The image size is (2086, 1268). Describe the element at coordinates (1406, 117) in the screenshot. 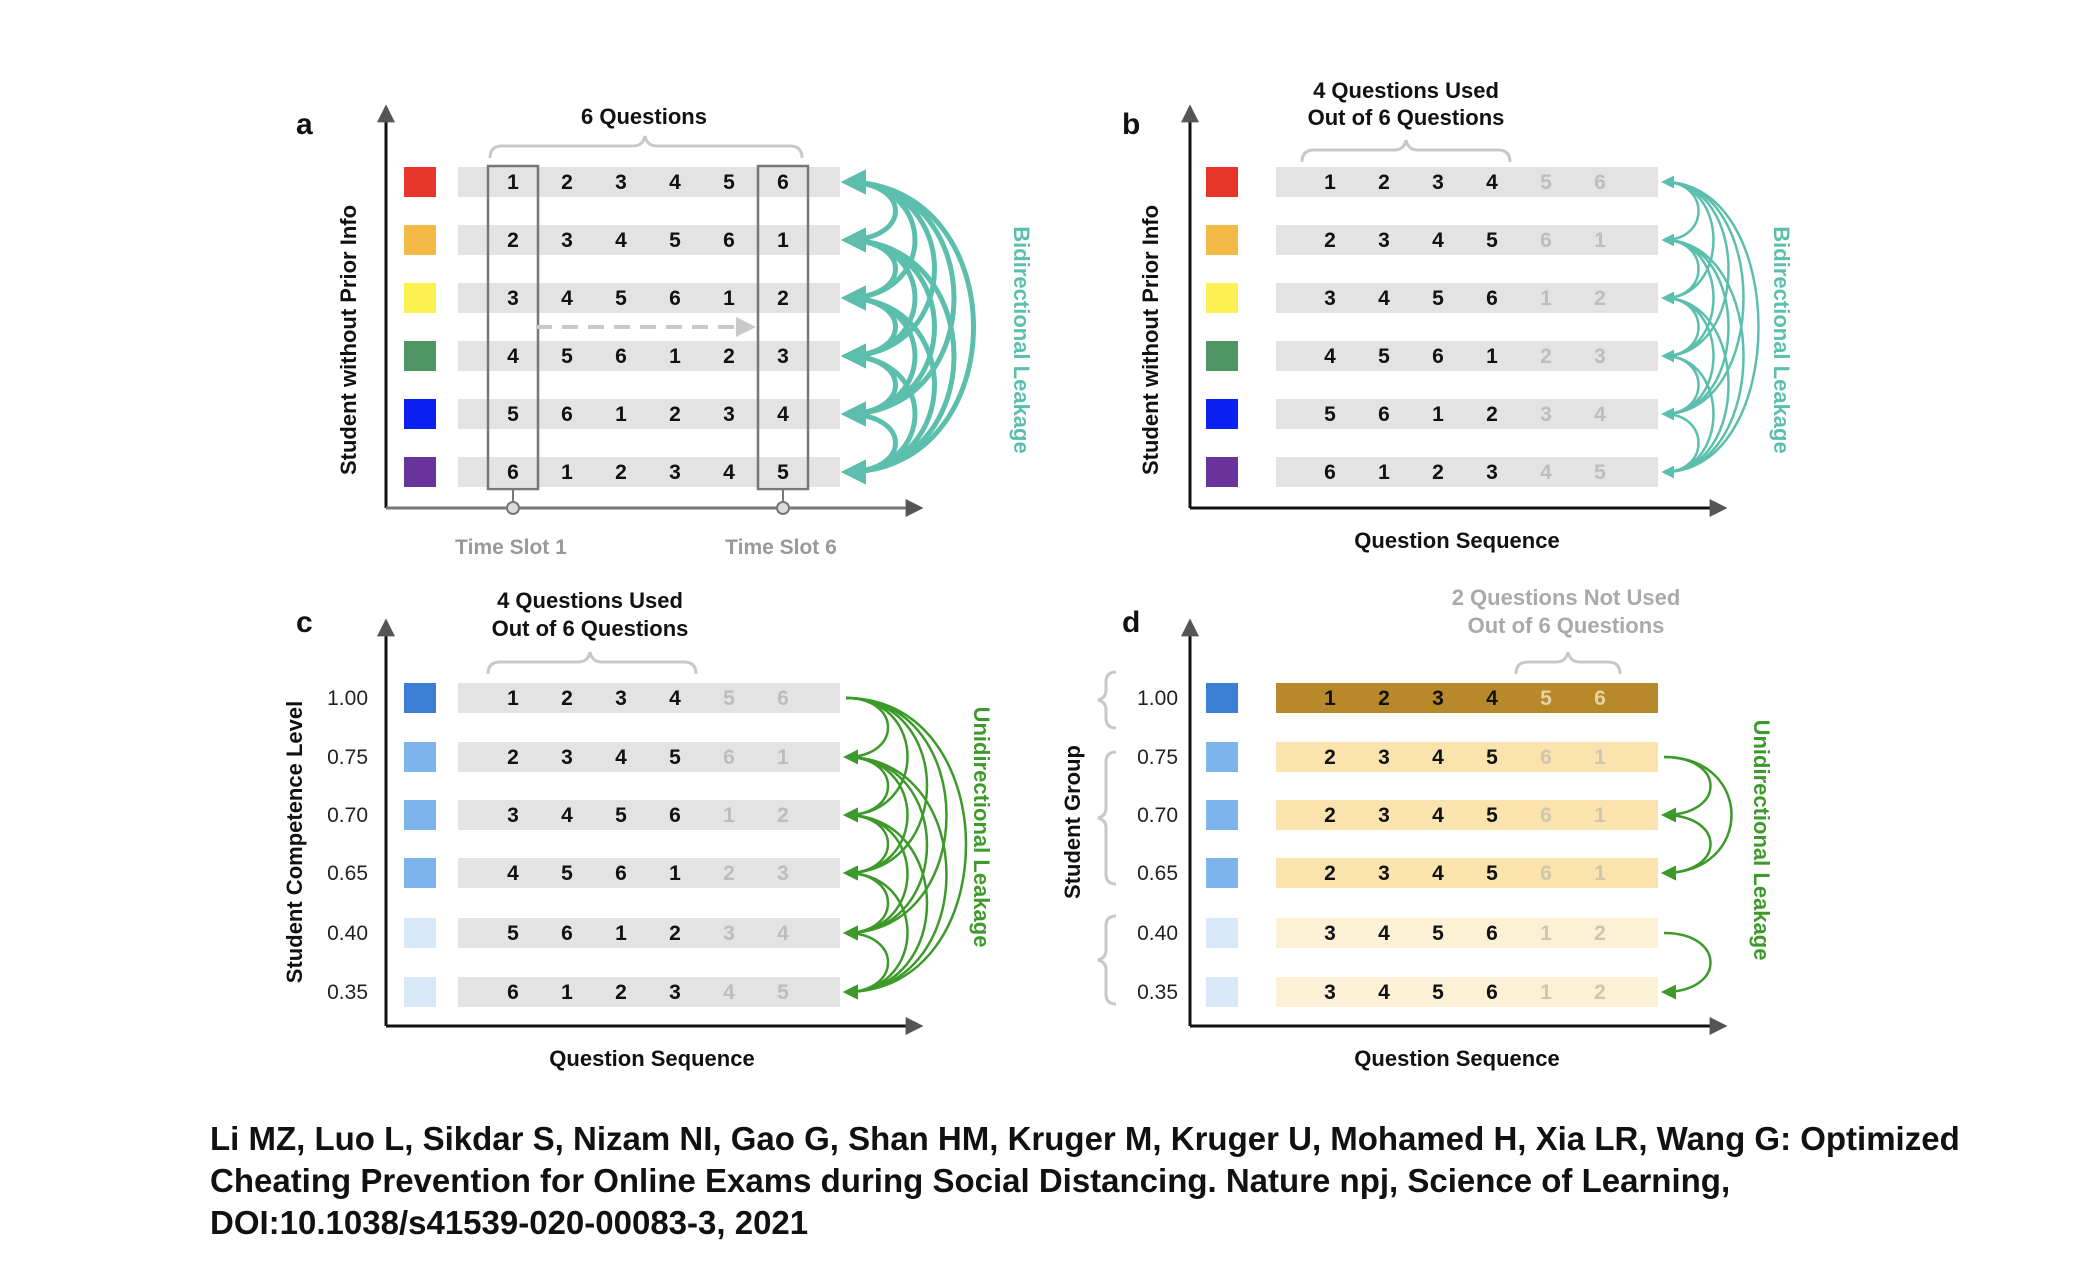

I see `bracket-title-b-line2: Out of 6 Questions` at that location.